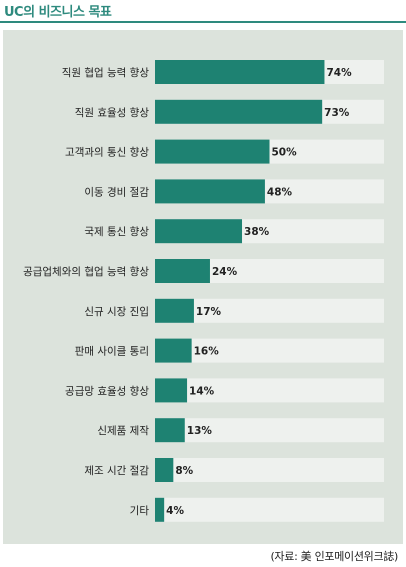 This screenshot has height=567, width=406. I want to click on category-label: 직원 협업 능력 향상, so click(106, 72).